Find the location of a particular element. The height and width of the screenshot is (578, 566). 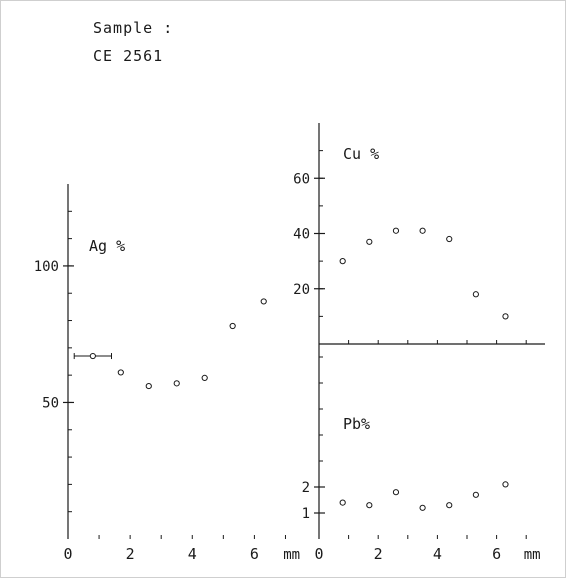

pb-x-tick-label: 0 is located at coordinates (318, 554).